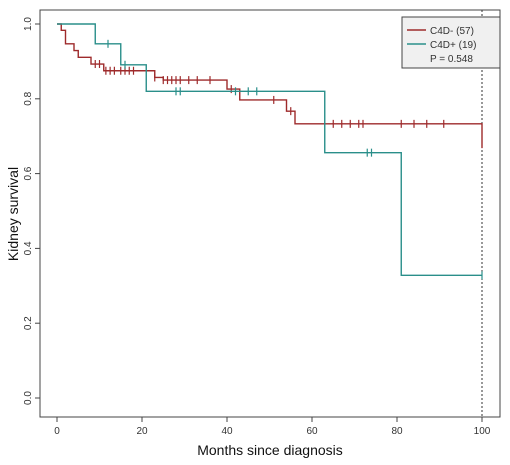 The height and width of the screenshot is (465, 510). What do you see at coordinates (13, 214) in the screenshot?
I see `y-axis-label: Kidney survival` at bounding box center [13, 214].